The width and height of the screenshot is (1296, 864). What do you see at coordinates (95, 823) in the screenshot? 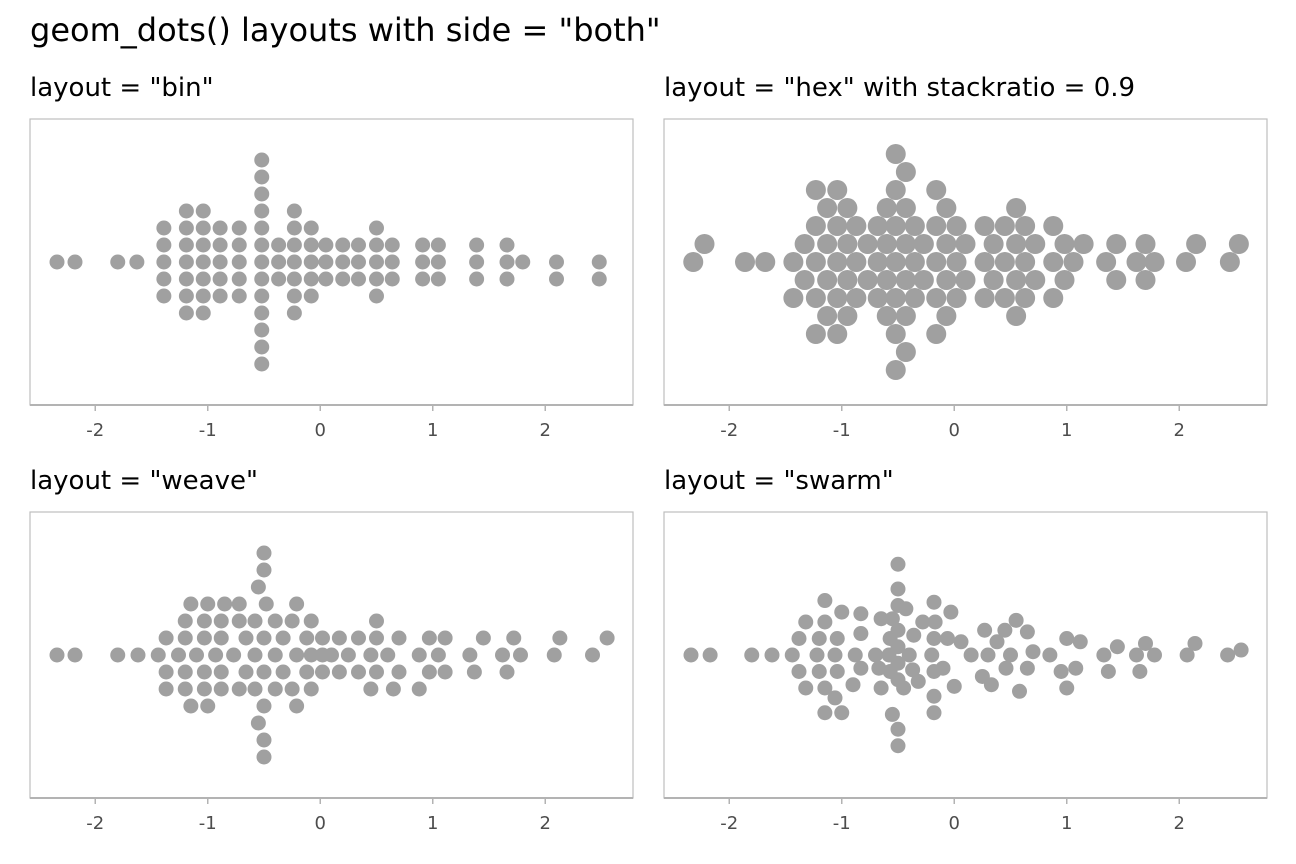
I see `x-tick-label: -2` at bounding box center [95, 823].